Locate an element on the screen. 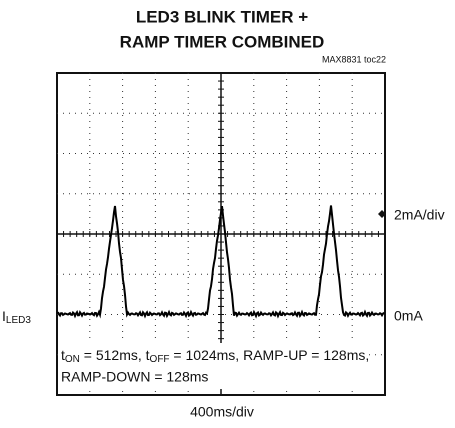 Image resolution: width=455 pixels, height=428 pixels. title-line: RAMP TIMER COMBINED is located at coordinates (222, 41).